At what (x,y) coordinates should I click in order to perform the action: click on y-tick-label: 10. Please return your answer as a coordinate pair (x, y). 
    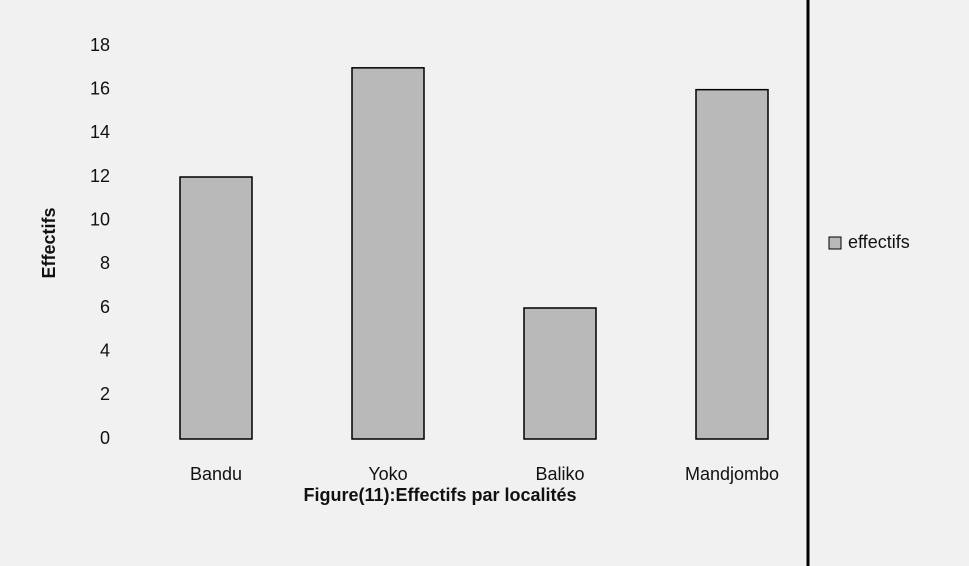
    Looking at the image, I should click on (100, 219).